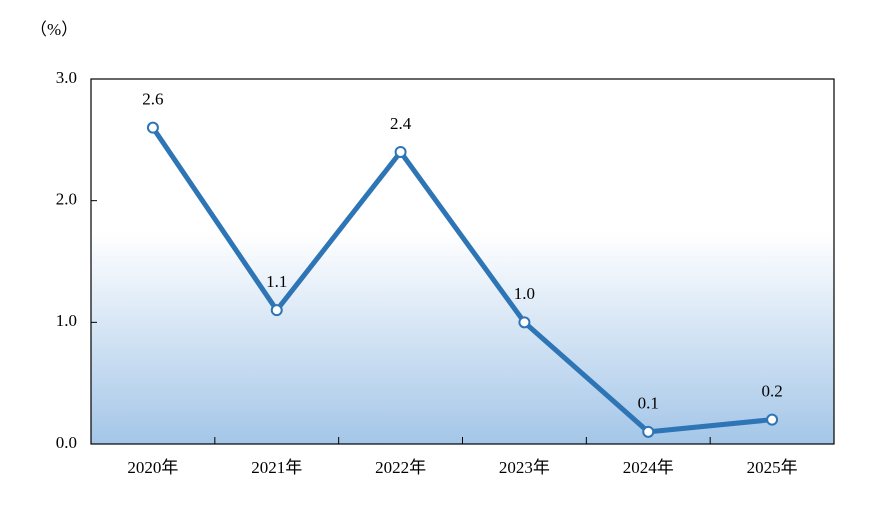 The width and height of the screenshot is (872, 518). What do you see at coordinates (54, 29) in the screenshot?
I see `y-axis-label: （%）` at bounding box center [54, 29].